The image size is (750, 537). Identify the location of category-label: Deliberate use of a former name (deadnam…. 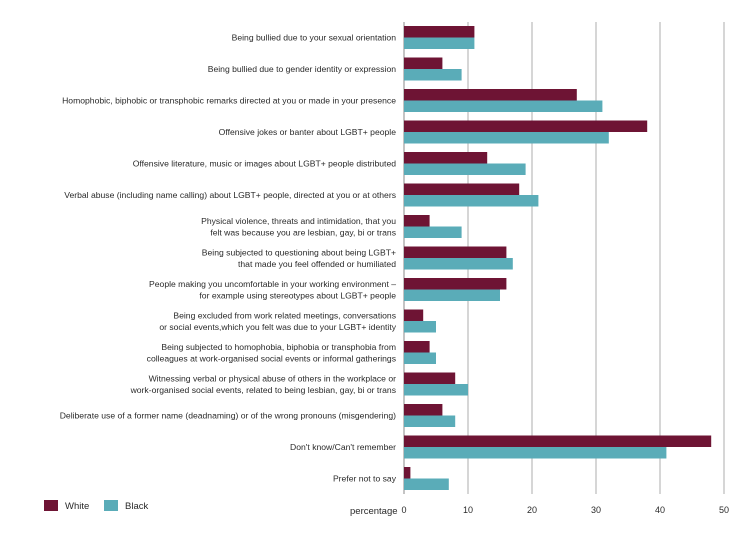
(228, 416).